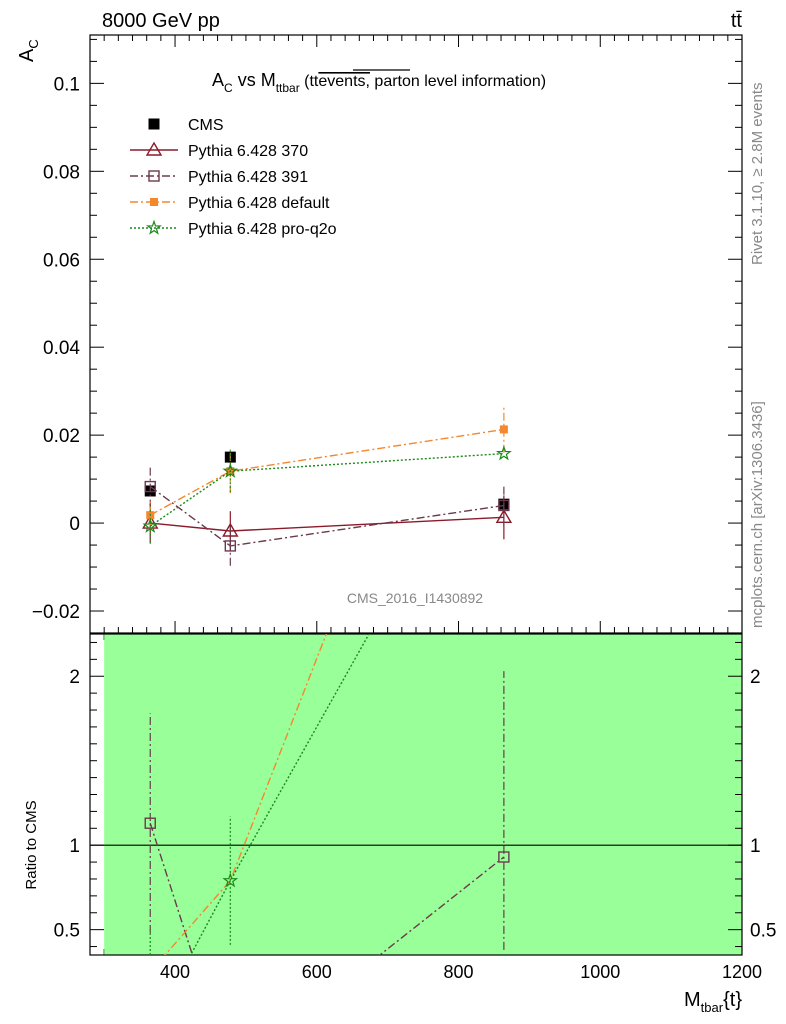 The image size is (786, 1024). What do you see at coordinates (327, 889) in the screenshot?
I see `ratio-series-line` at bounding box center [327, 889].